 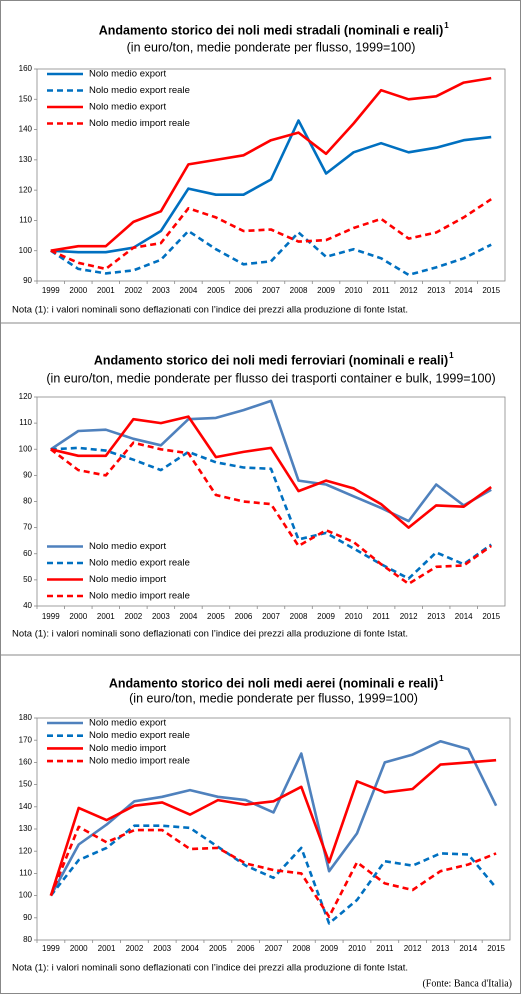 What do you see at coordinates (26, 129) in the screenshot?
I see `y-tick-label: 140` at bounding box center [26, 129].